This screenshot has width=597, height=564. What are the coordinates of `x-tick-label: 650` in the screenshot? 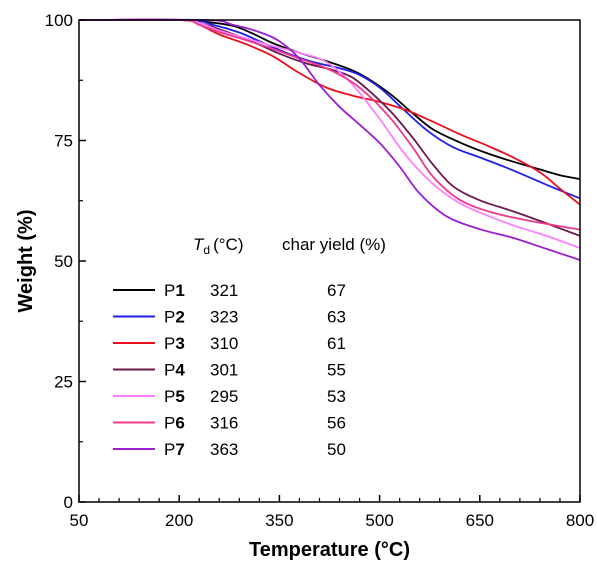 It's located at (480, 520).